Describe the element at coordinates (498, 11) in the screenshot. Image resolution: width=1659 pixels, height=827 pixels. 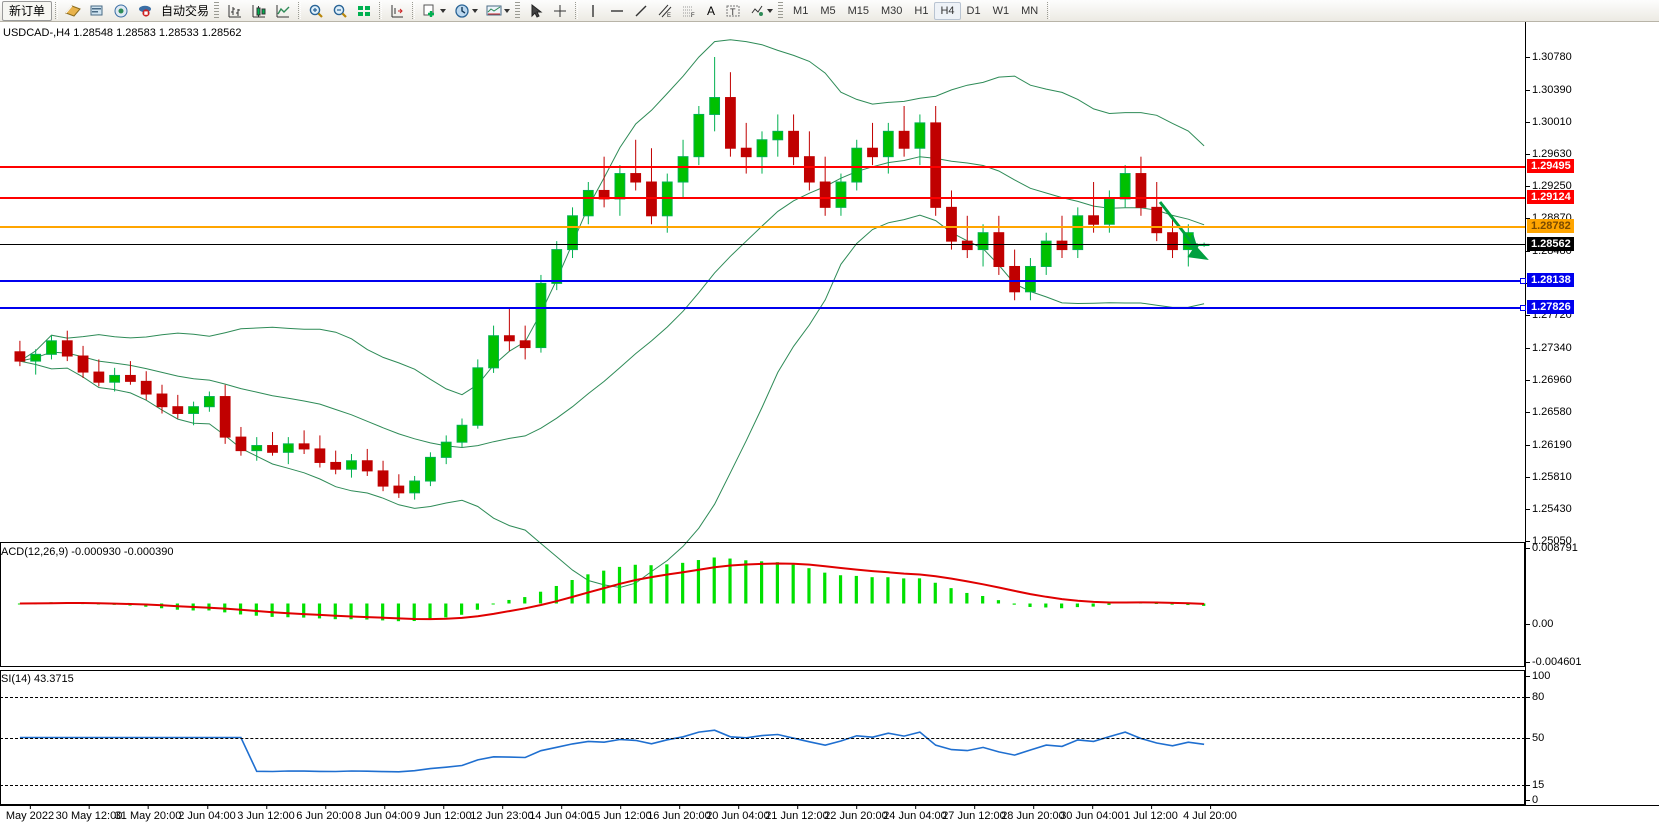
I see `templates-icon` at that location.